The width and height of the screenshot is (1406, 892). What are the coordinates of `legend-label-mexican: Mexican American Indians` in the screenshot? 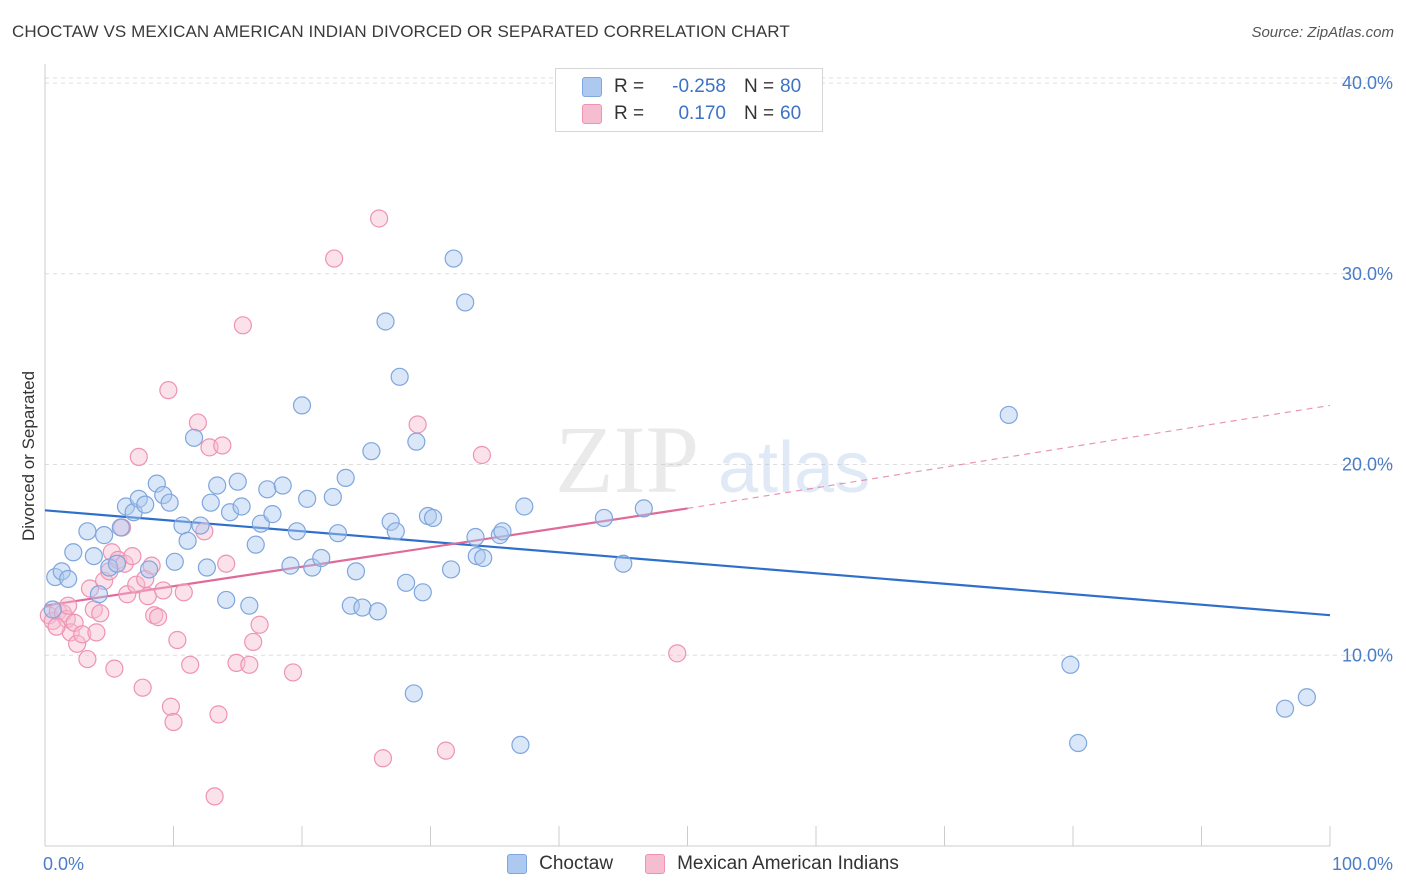 It's located at (788, 863).